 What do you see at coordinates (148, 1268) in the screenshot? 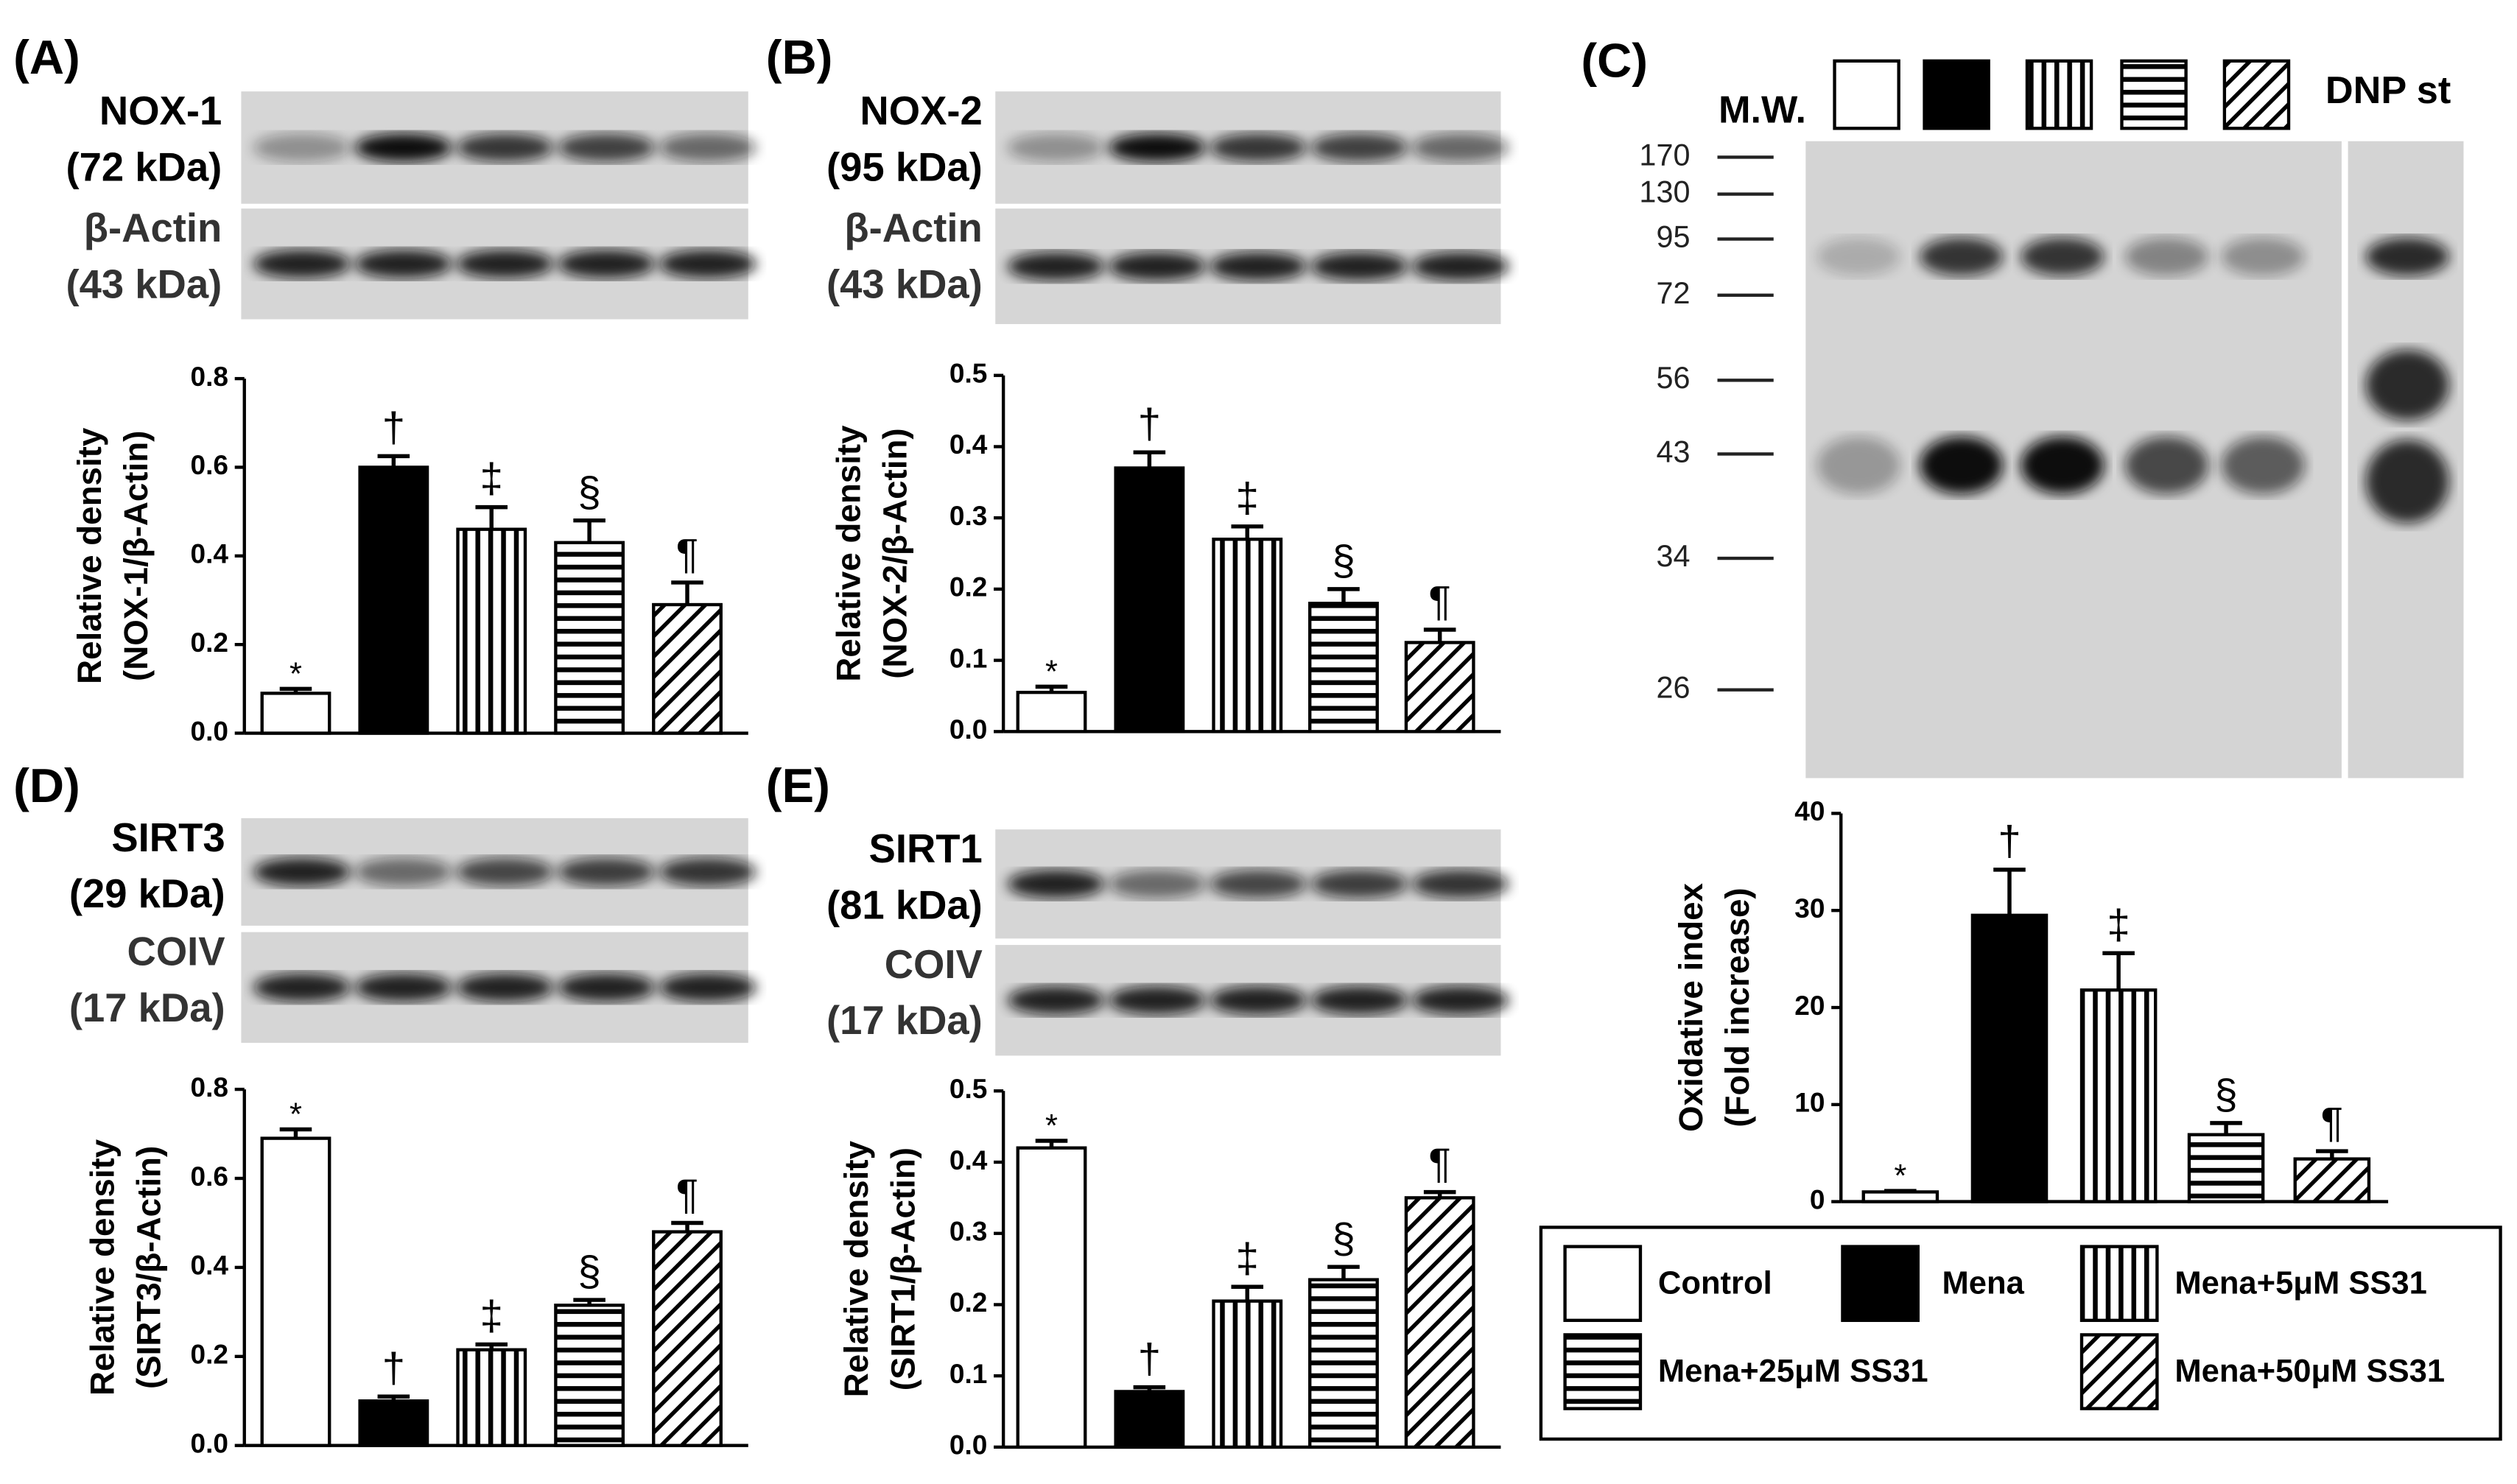
I see `y-axis-label: (SIRT3/β-Actin)` at bounding box center [148, 1268].